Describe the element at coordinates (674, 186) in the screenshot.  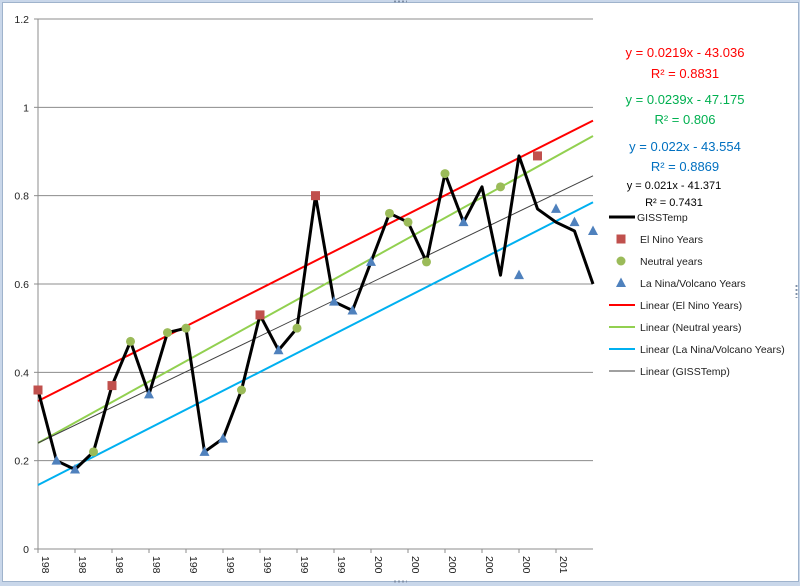
I see `trendline-equation: y = 0.021x - 41.371` at that location.